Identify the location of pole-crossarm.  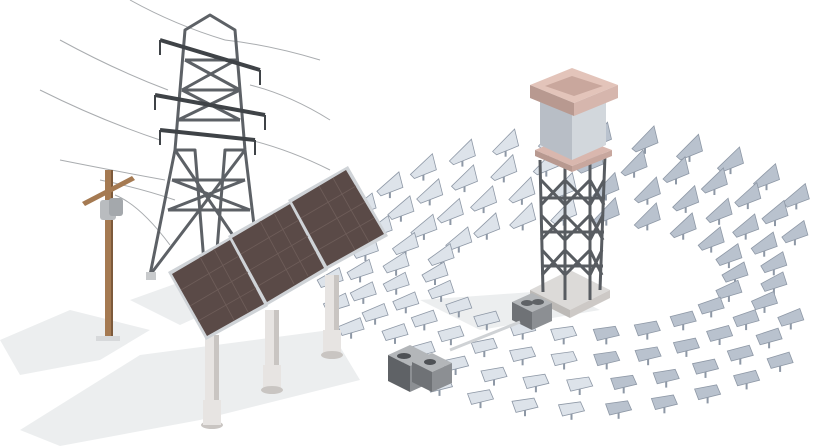
(108, 191).